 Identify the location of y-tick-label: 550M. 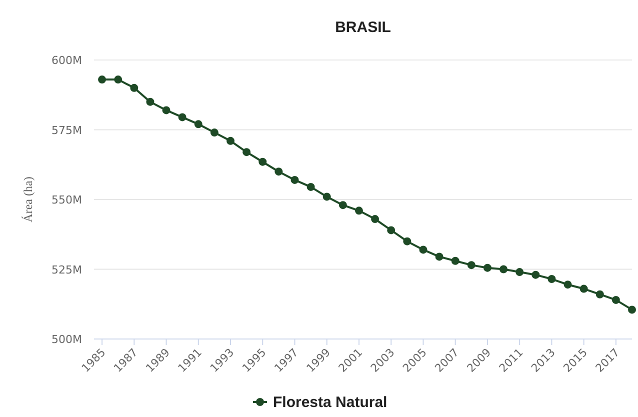
(67, 200).